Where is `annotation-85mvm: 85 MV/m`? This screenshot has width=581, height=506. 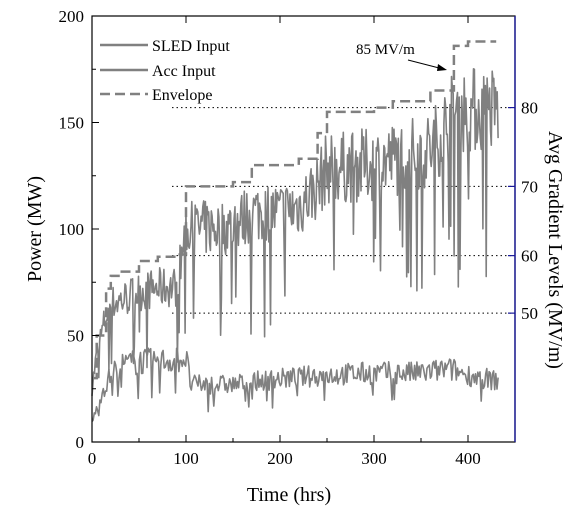 annotation-85mvm: 85 MV/m is located at coordinates (401, 56).